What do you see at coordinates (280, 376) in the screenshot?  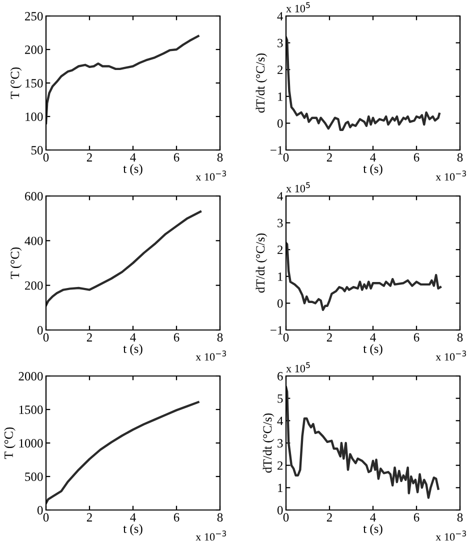 I see `y-tick-label: 6` at bounding box center [280, 376].